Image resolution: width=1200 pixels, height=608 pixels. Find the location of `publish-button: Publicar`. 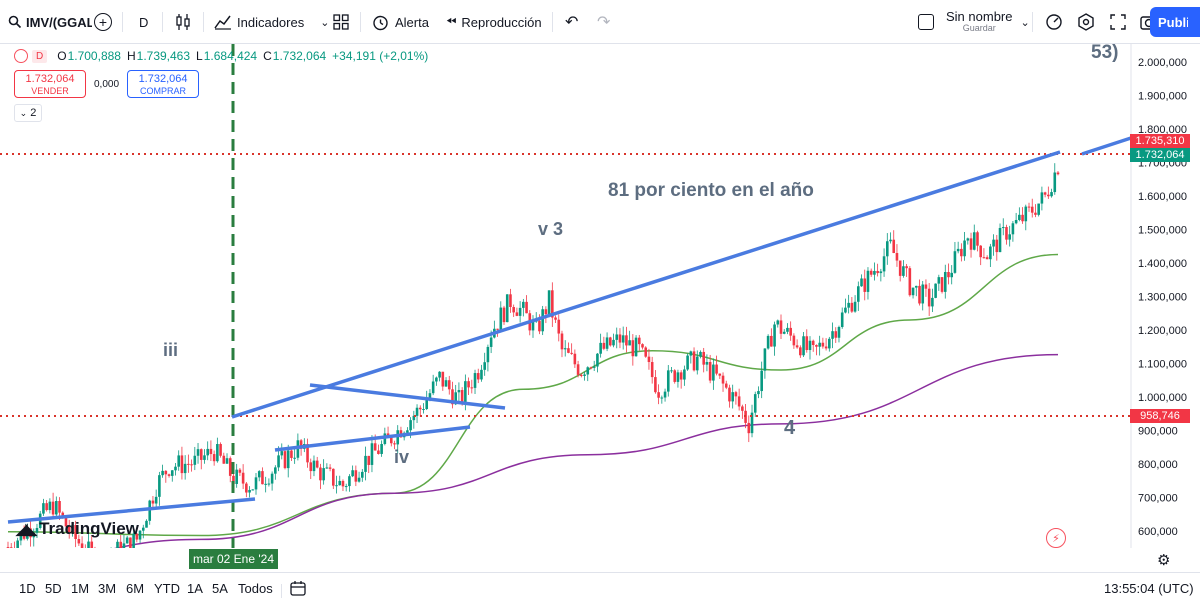

publish-button: Publicar is located at coordinates (1175, 22).